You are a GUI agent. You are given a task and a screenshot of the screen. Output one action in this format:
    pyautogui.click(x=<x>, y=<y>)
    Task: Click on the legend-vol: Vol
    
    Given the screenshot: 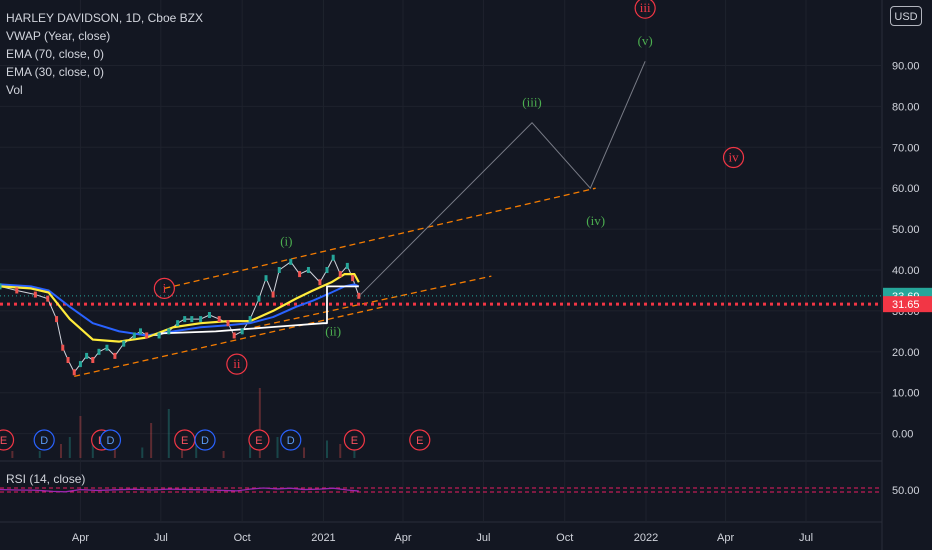 What is the action you would take?
    pyautogui.click(x=14, y=90)
    